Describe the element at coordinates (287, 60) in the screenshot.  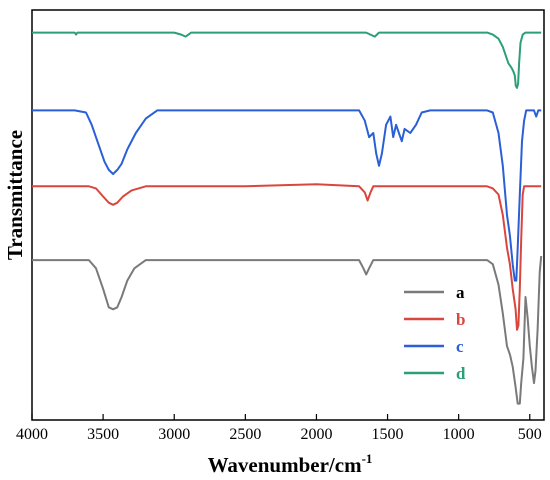
I see `series-line-d` at that location.